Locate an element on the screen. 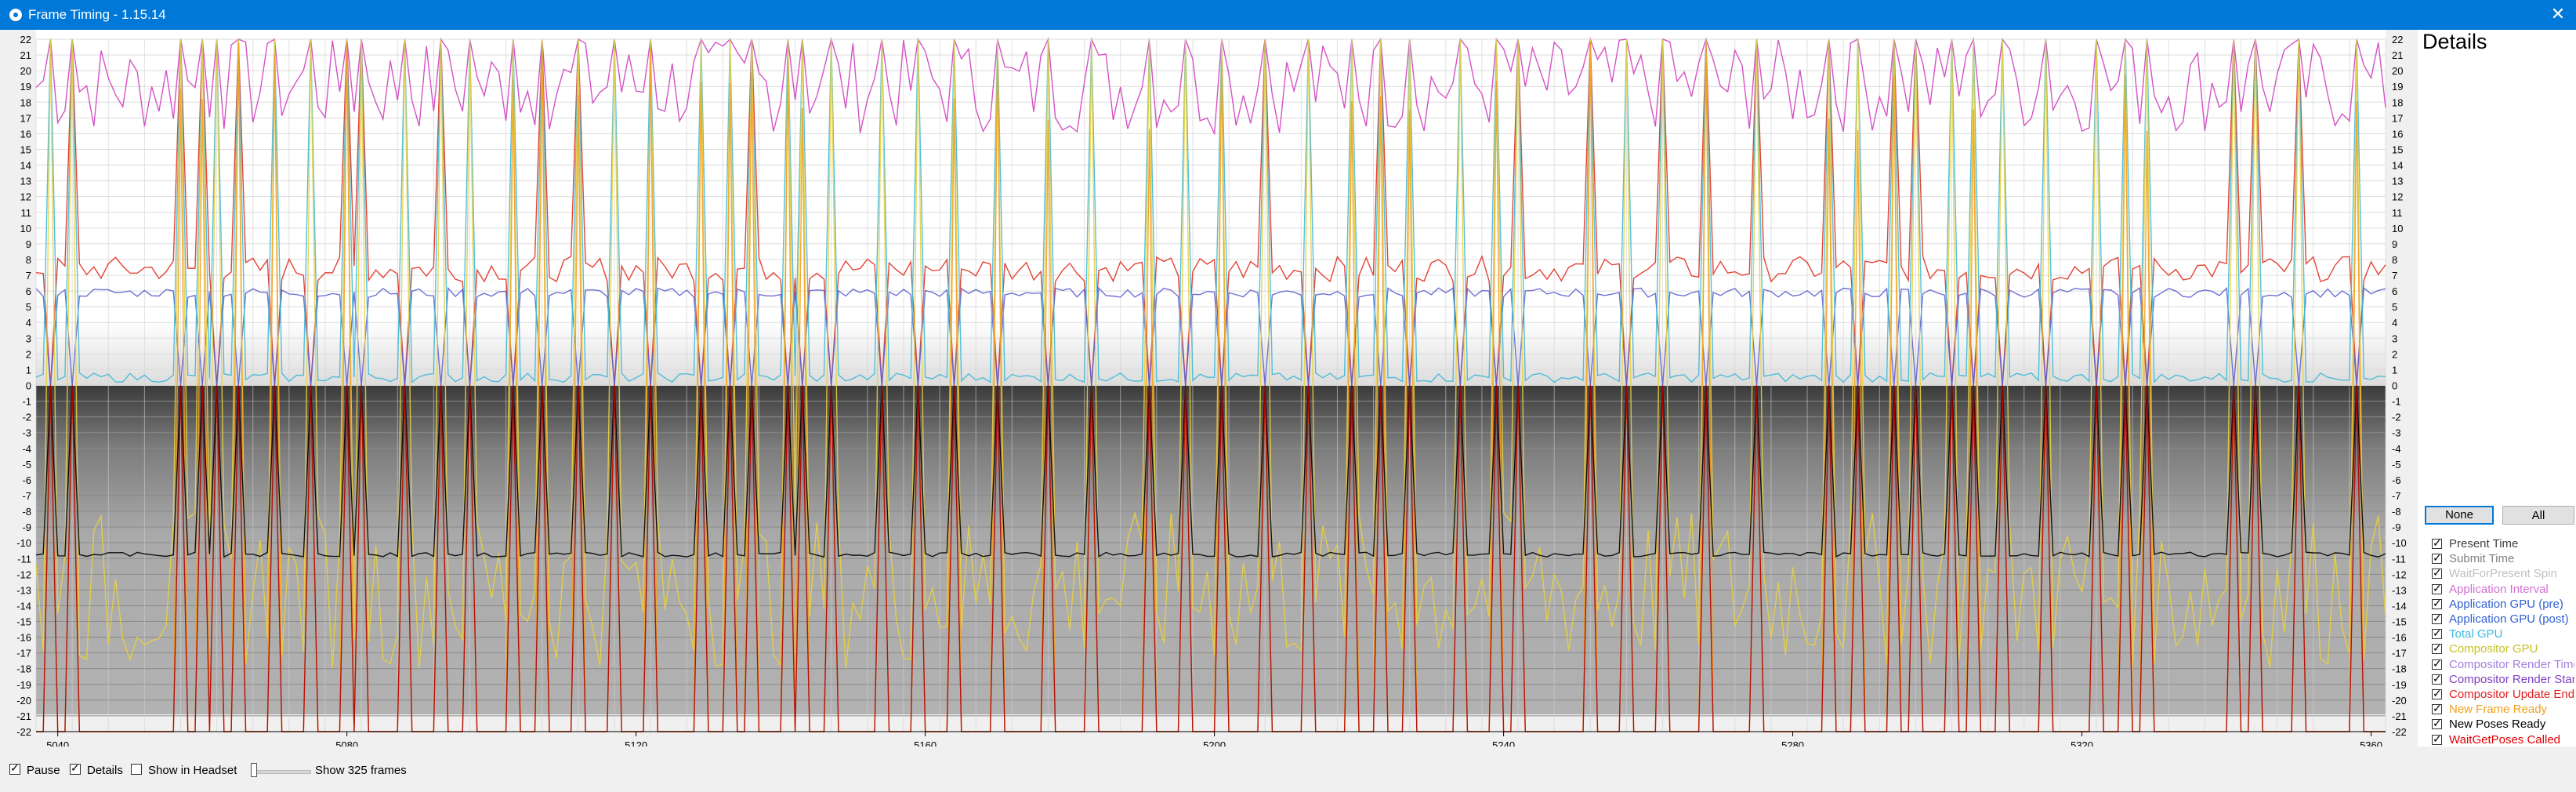 This screenshot has height=792, width=2576. series-label: Submit Time is located at coordinates (2482, 559).